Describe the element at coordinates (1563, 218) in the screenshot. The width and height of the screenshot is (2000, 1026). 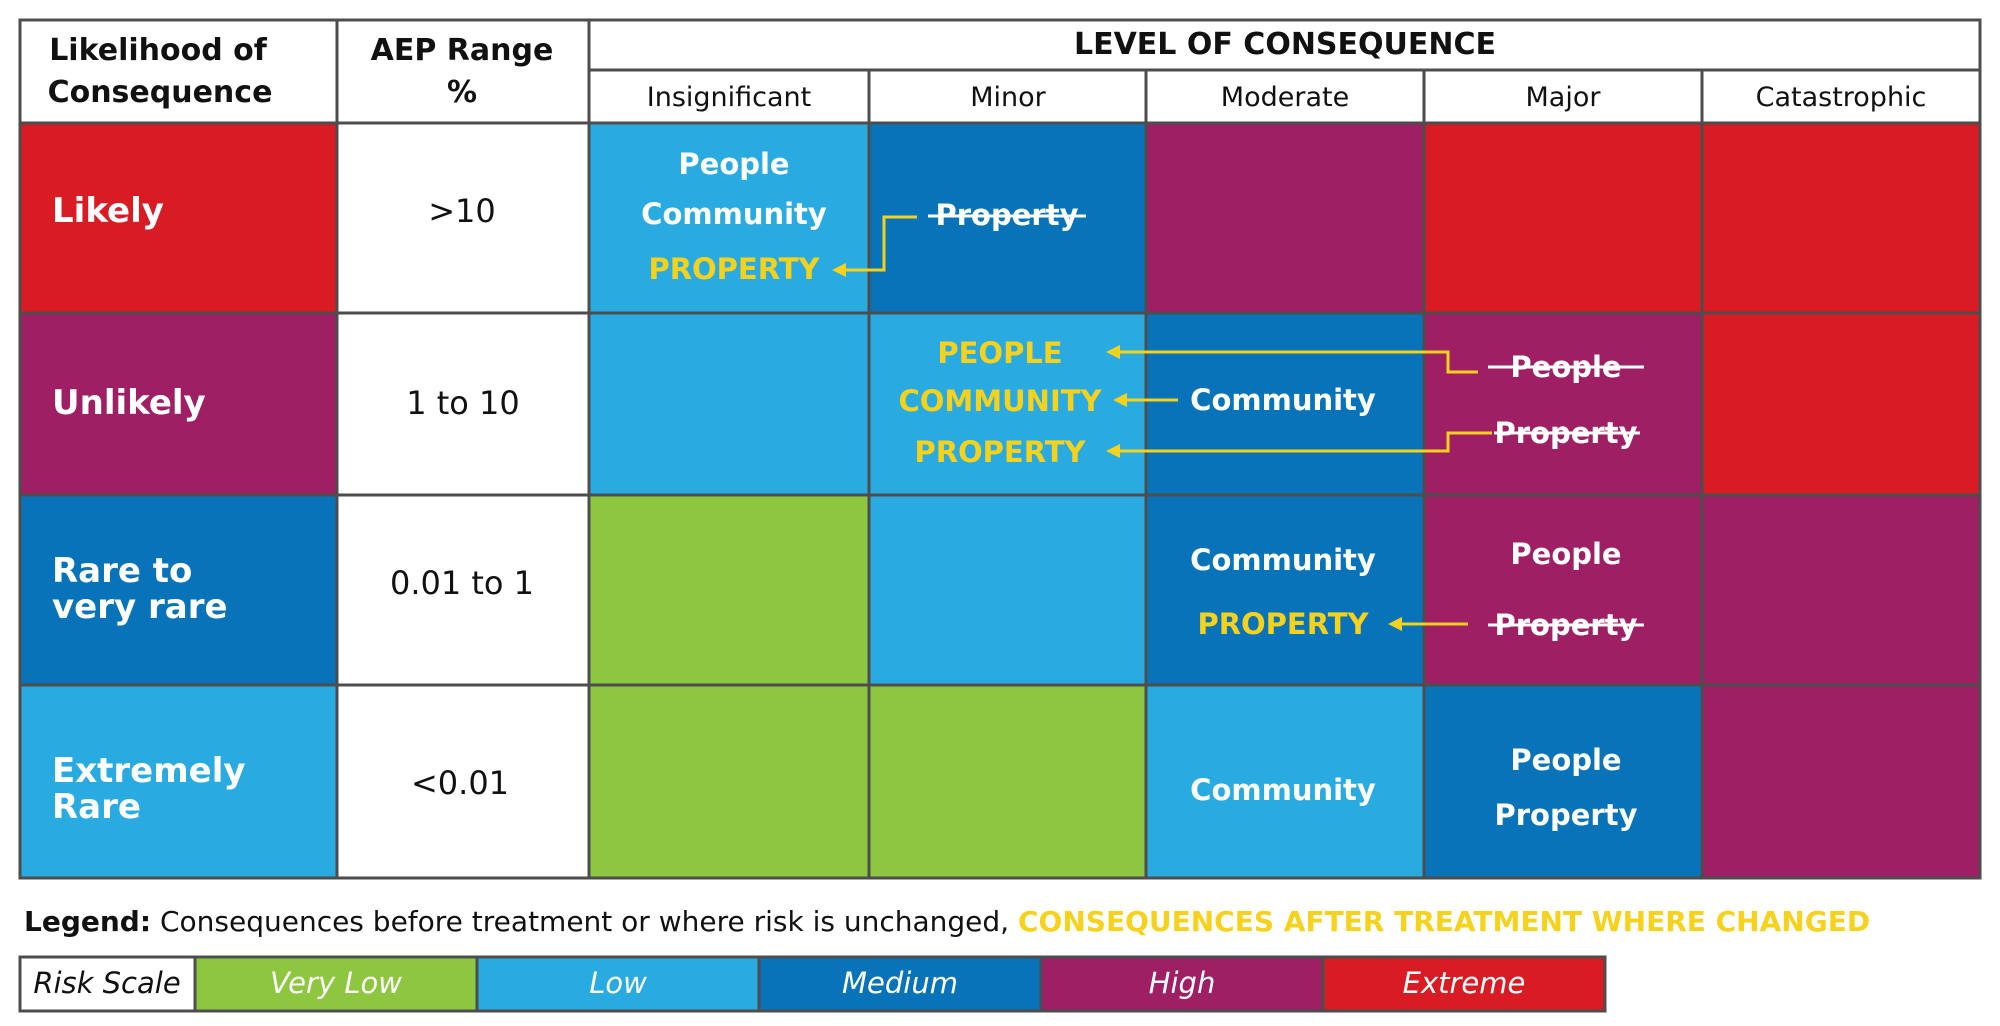
I see `risk-cell-r0-c3` at that location.